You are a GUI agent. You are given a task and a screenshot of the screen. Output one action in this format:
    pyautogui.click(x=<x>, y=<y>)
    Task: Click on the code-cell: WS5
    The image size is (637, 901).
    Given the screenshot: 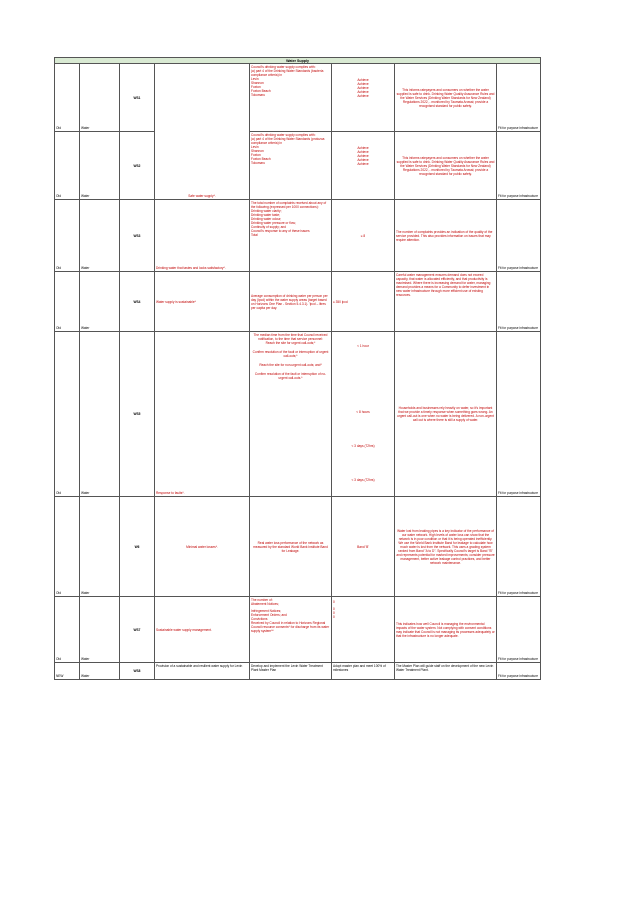 What is the action you would take?
    pyautogui.click(x=137, y=414)
    